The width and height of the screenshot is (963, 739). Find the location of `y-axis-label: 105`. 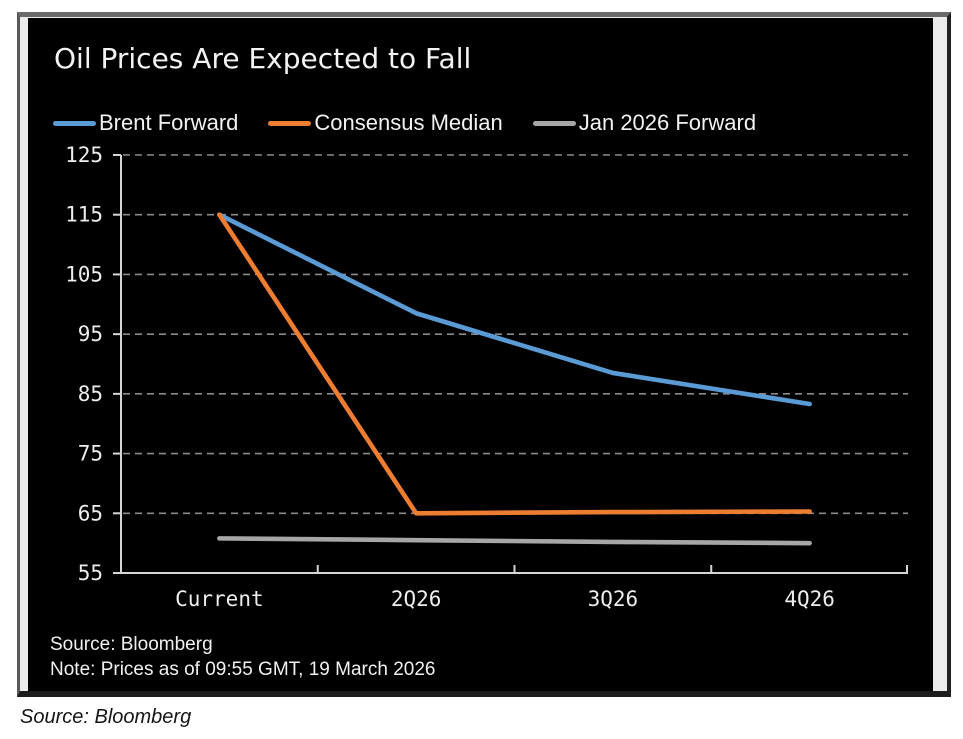

y-axis-label: 105 is located at coordinates (84, 274).